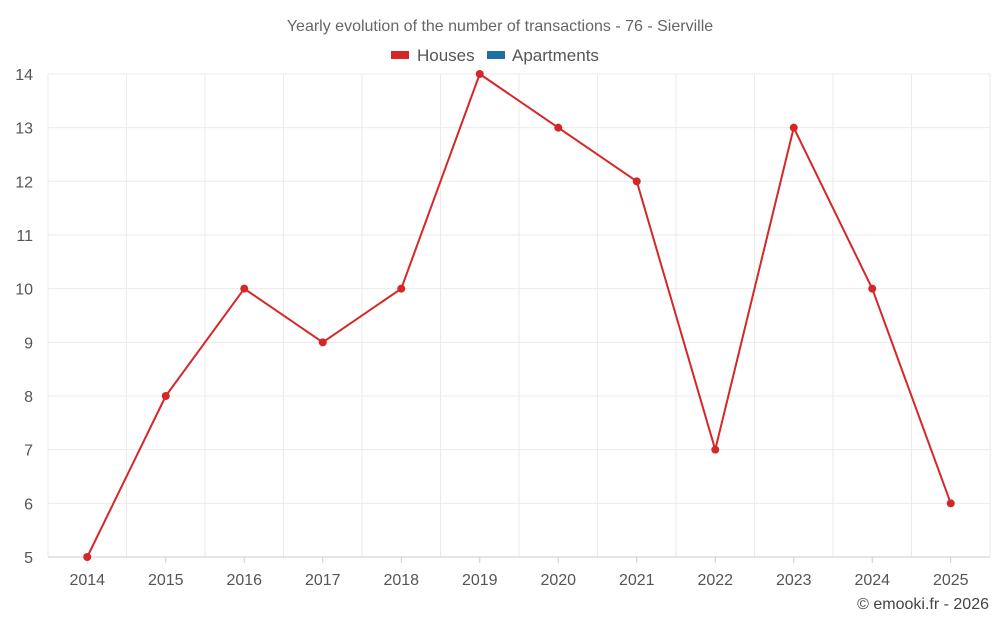 This screenshot has width=1000, height=625. What do you see at coordinates (950, 503) in the screenshot?
I see `data-point-houses-2025` at bounding box center [950, 503].